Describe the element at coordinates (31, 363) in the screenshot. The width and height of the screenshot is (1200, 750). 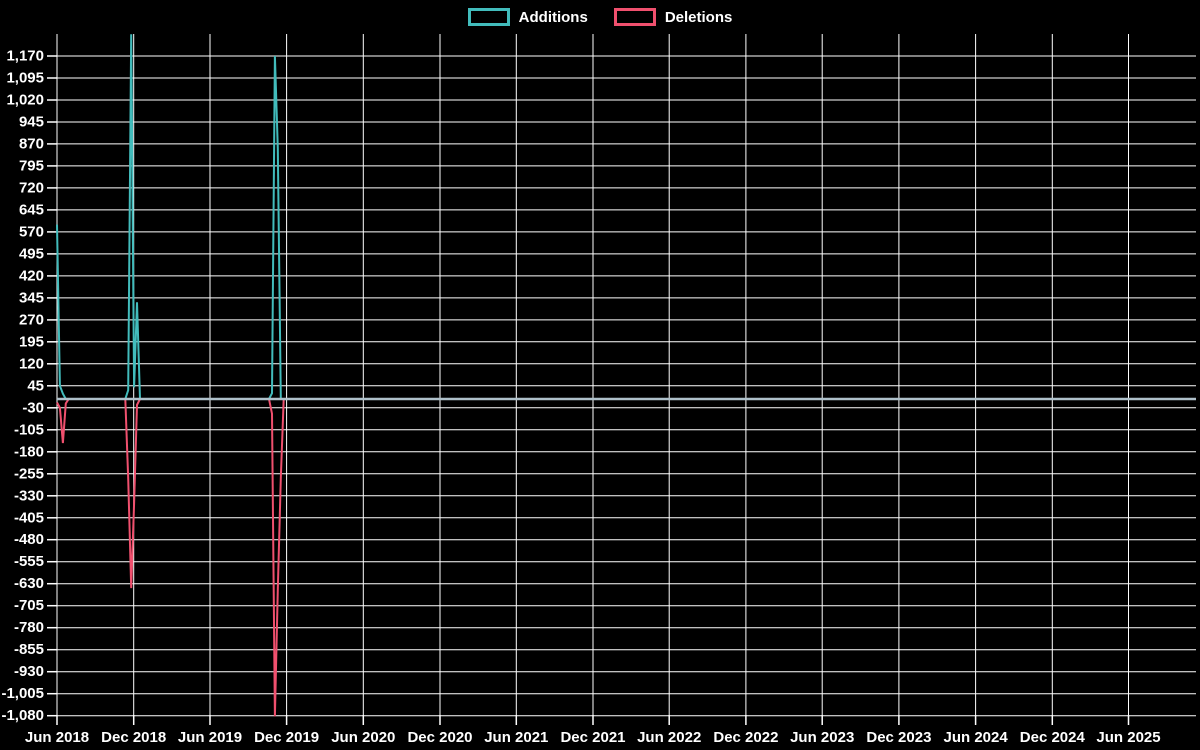
I see `y-tick-label: 120` at that location.